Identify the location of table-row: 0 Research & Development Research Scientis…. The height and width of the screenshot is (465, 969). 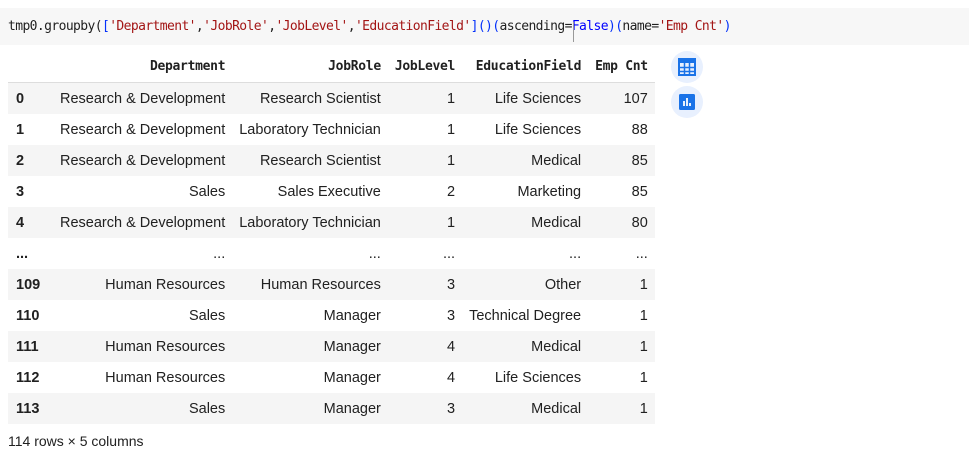
(331, 98).